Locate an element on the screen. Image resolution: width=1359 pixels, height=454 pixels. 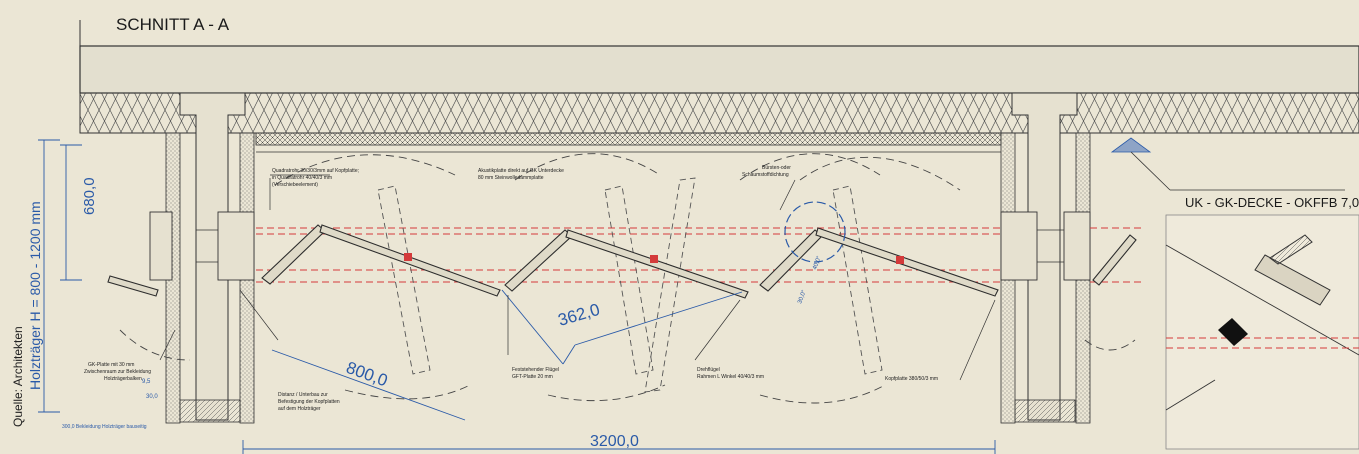
note-quadratrohr-1: Quadratrohr 30/30/3mm auf Kopfplatte; is located at coordinates (315, 171).